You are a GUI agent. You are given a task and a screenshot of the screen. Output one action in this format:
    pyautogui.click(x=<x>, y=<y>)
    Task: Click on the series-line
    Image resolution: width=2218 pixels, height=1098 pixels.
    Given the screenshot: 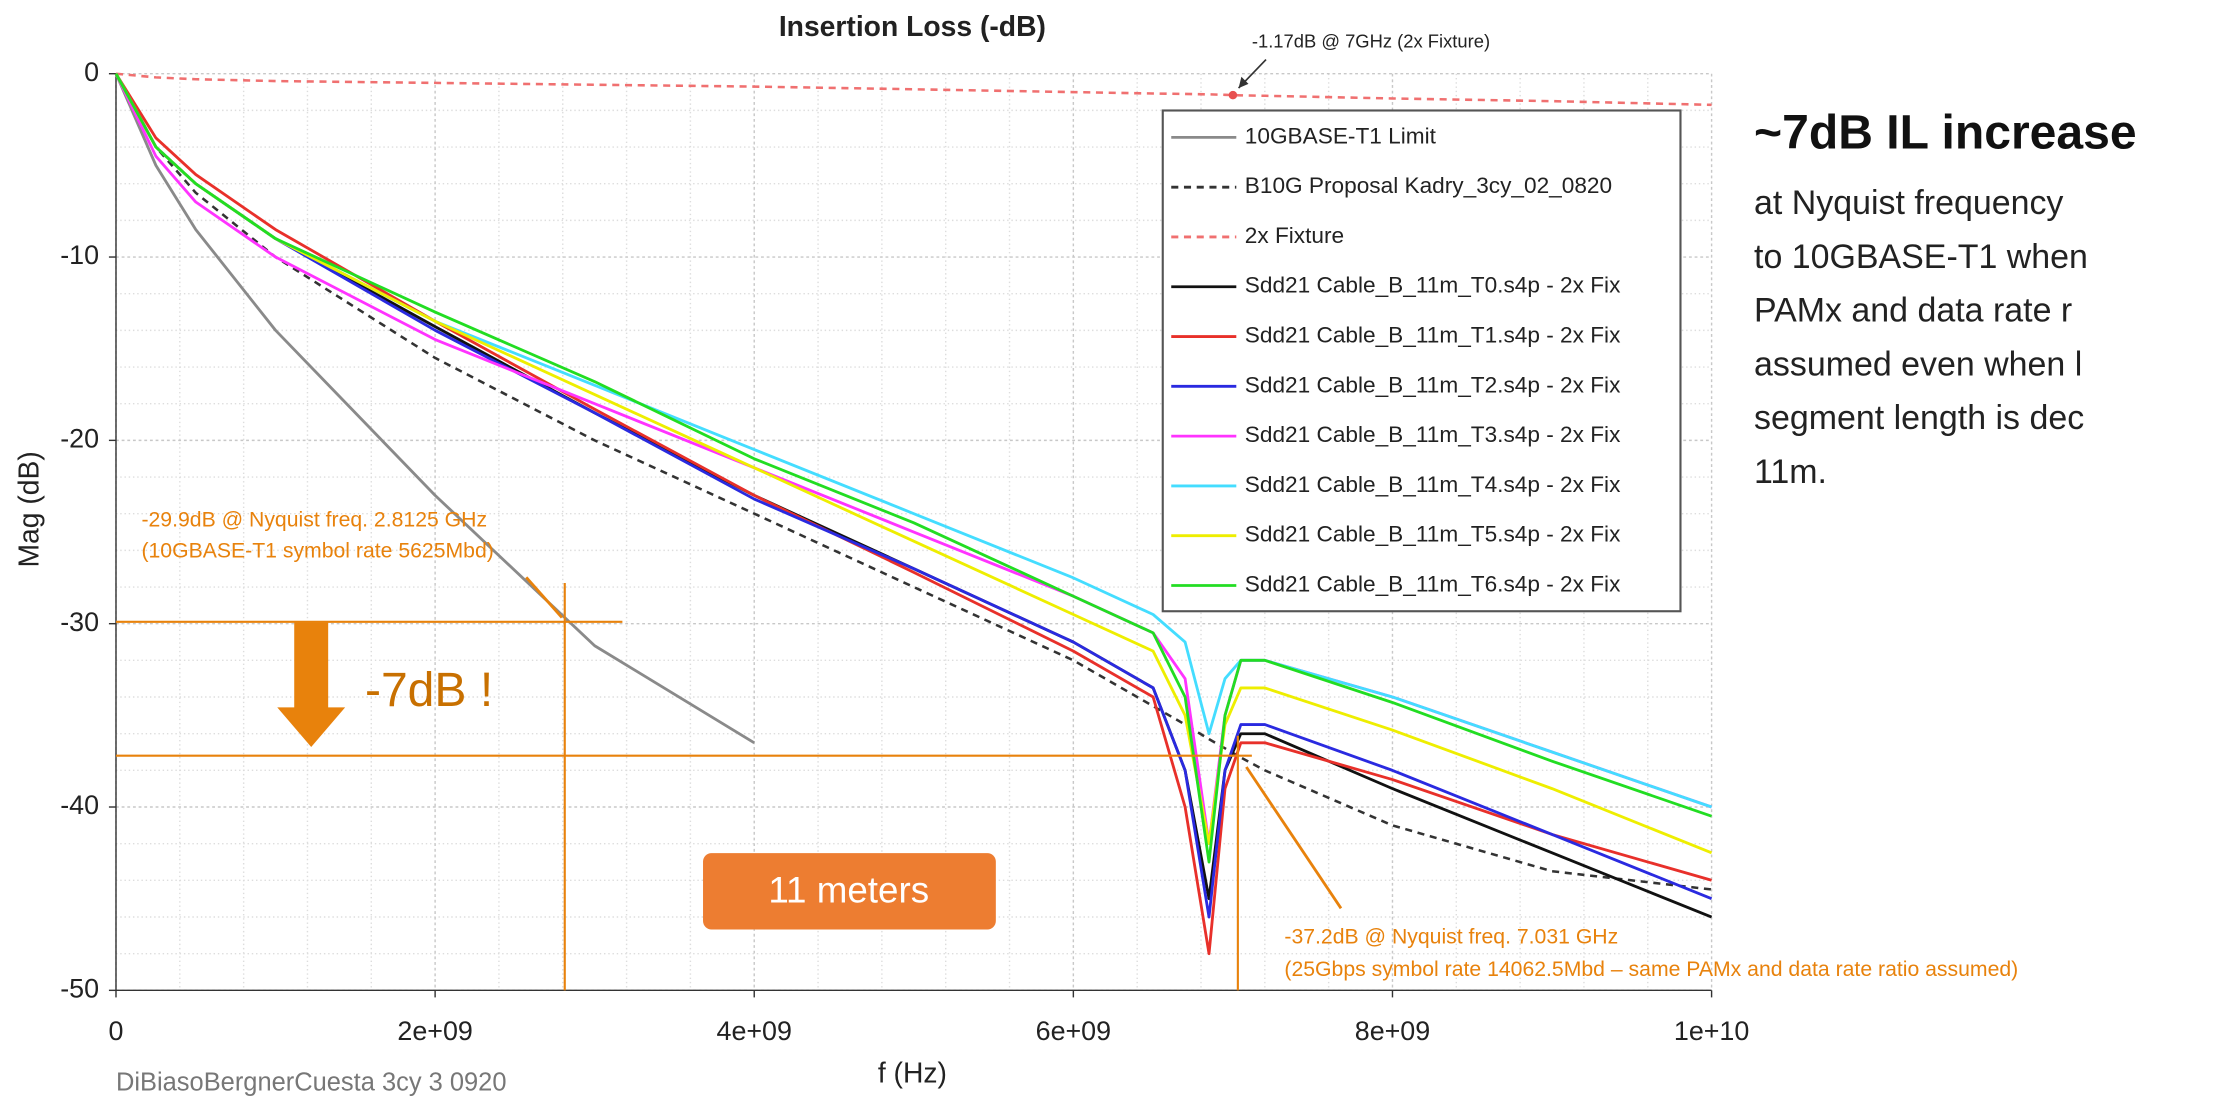 What is the action you would take?
    pyautogui.click(x=913, y=89)
    